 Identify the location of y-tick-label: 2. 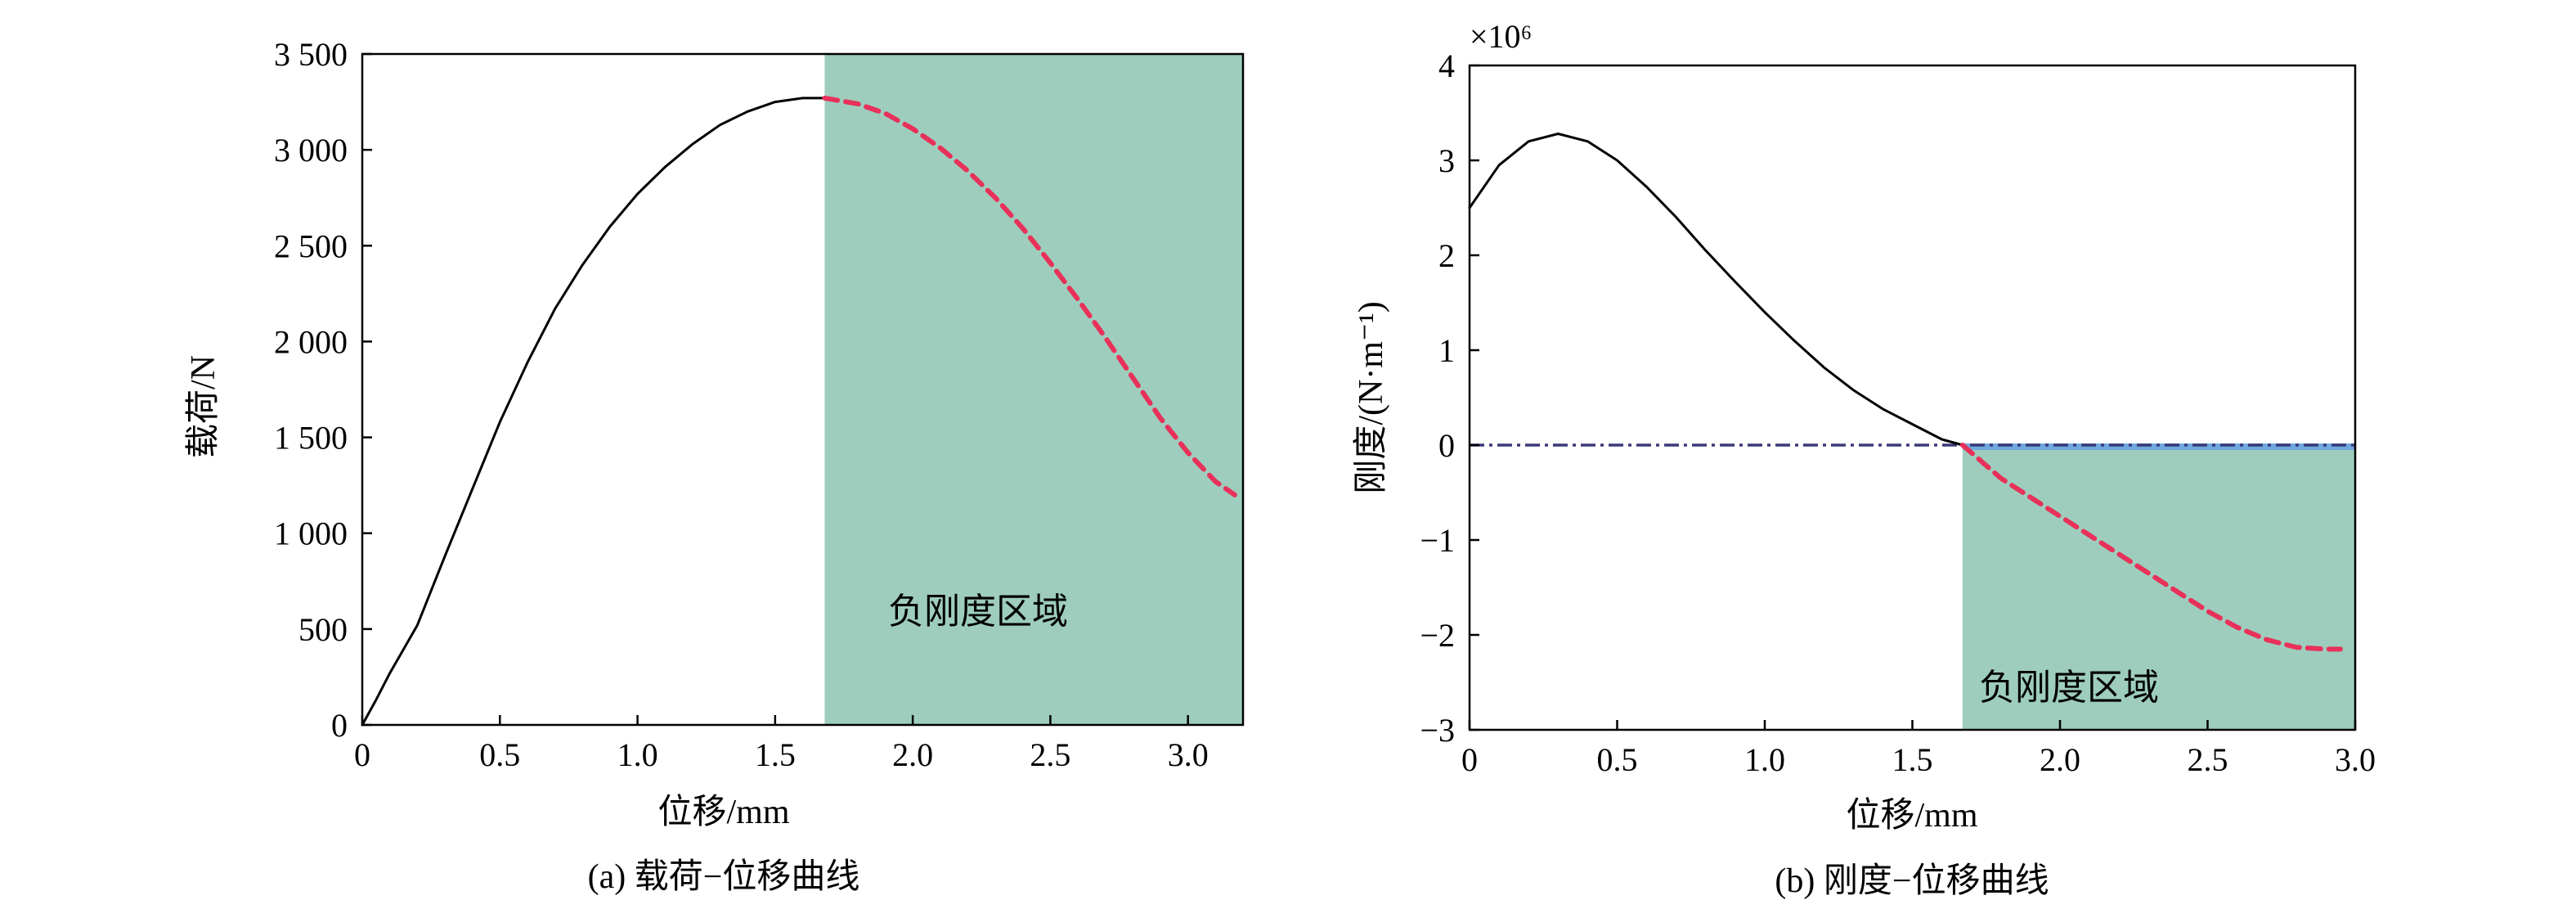
(1447, 256).